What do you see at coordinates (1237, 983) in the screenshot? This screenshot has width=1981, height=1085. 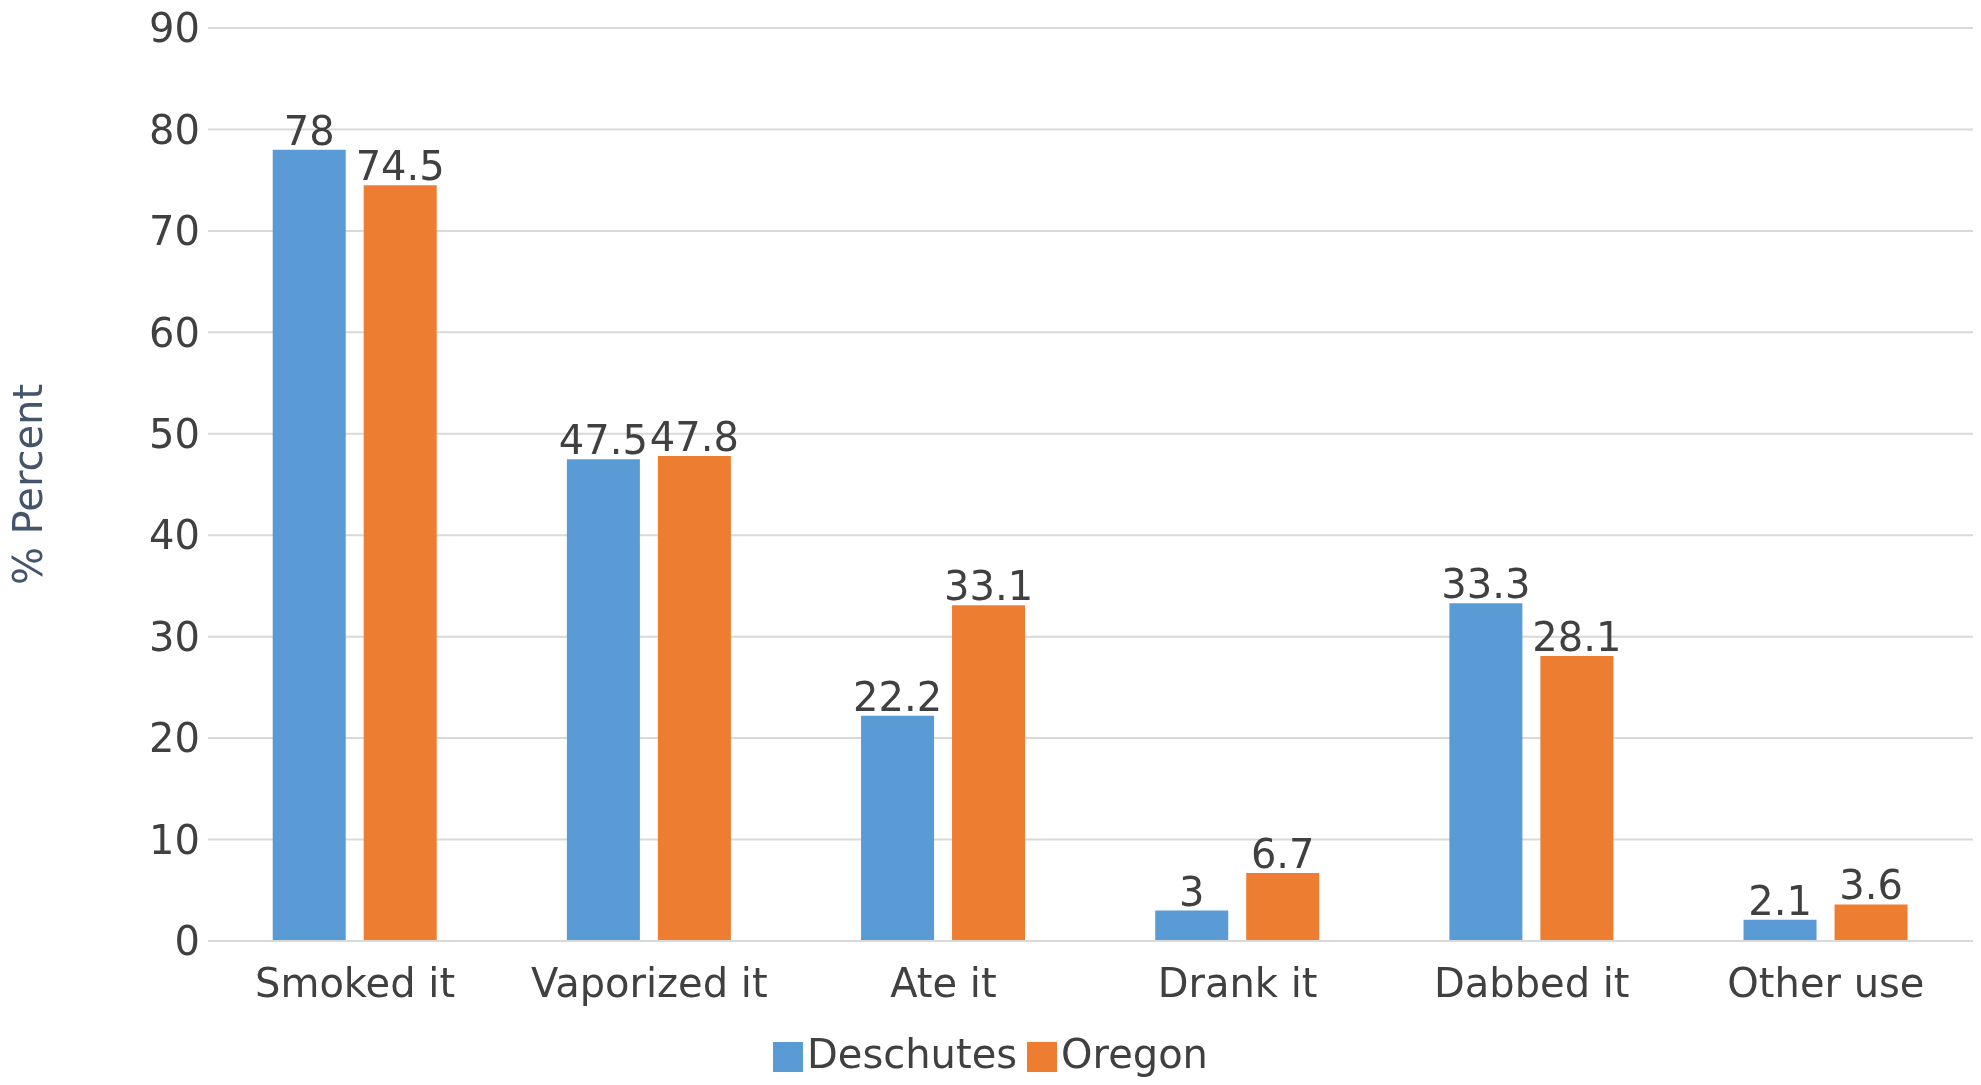 I see `x-tick-label: Drank it` at bounding box center [1237, 983].